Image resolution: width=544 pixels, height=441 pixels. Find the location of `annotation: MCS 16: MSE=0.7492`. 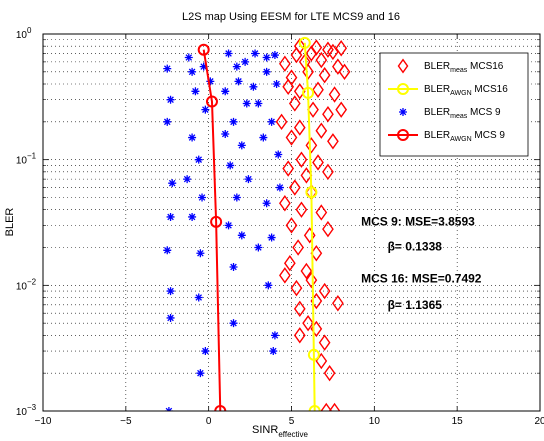

annotation: MCS 16: MSE=0.7492 is located at coordinates (421, 279).